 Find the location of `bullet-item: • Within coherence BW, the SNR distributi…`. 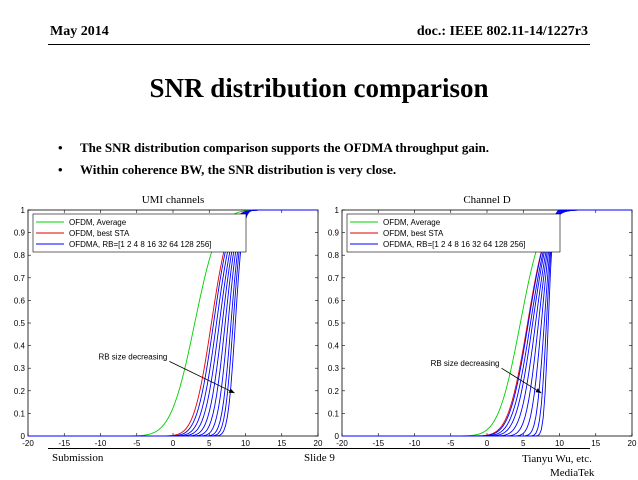

bullet-item: • Within coherence BW, the SNR distributi… is located at coordinates (227, 170).